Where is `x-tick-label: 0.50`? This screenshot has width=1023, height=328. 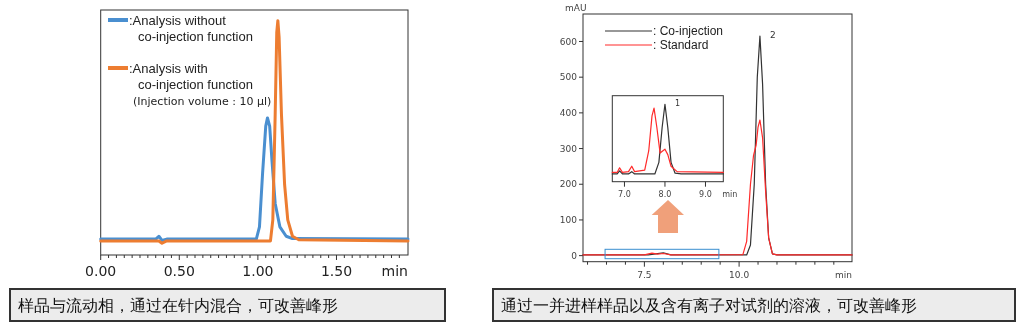 x-tick-label: 0.50 is located at coordinates (179, 271).